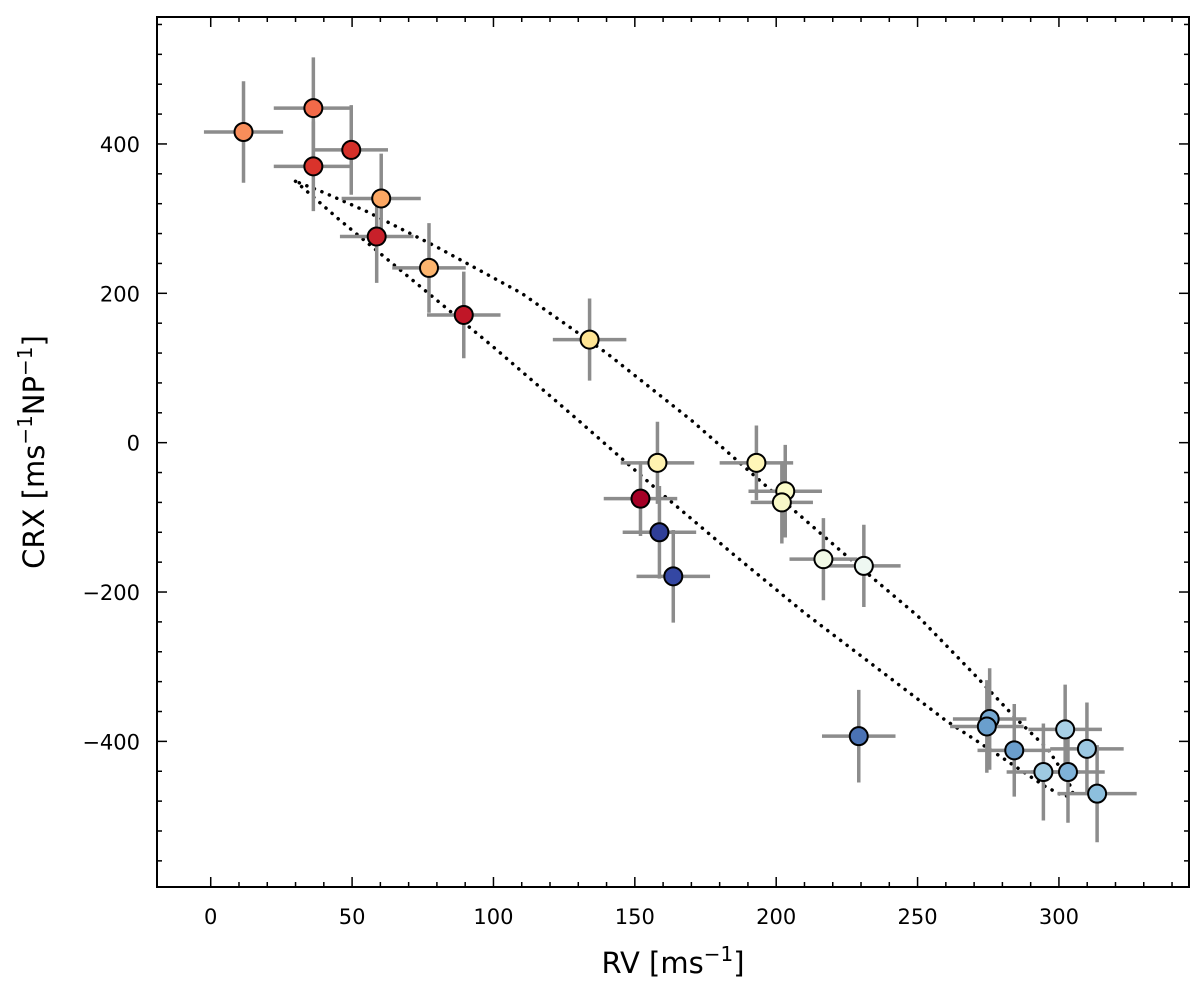 This screenshot has width=1200, height=986. Describe the element at coordinates (776, 917) in the screenshot. I see `x-tick-label-200: 200` at that location.